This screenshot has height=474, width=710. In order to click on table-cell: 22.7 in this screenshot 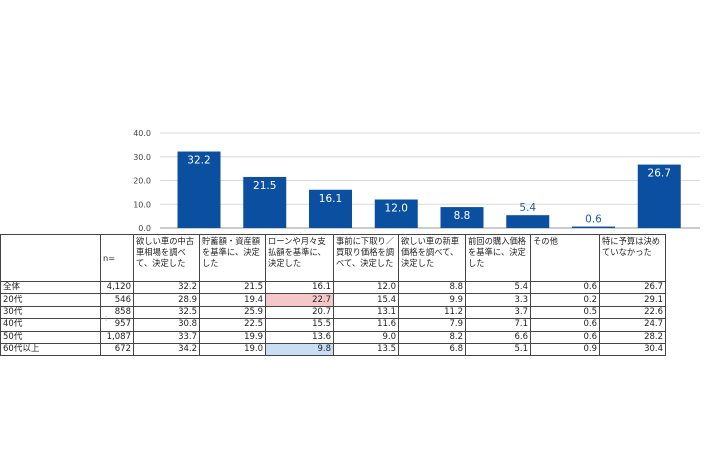, I will do `click(299, 300)`.